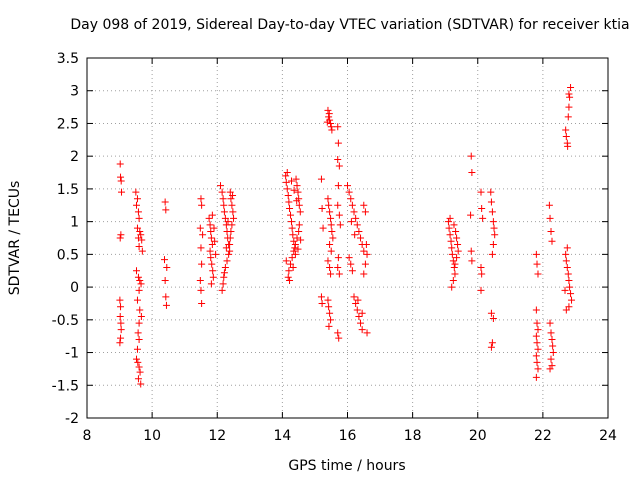  I want to click on y-tick-labels: -2 -1.5 -1 -0.5 0 0.5 1 1.5 2 2.5 3 3.5, so click(65, 239).